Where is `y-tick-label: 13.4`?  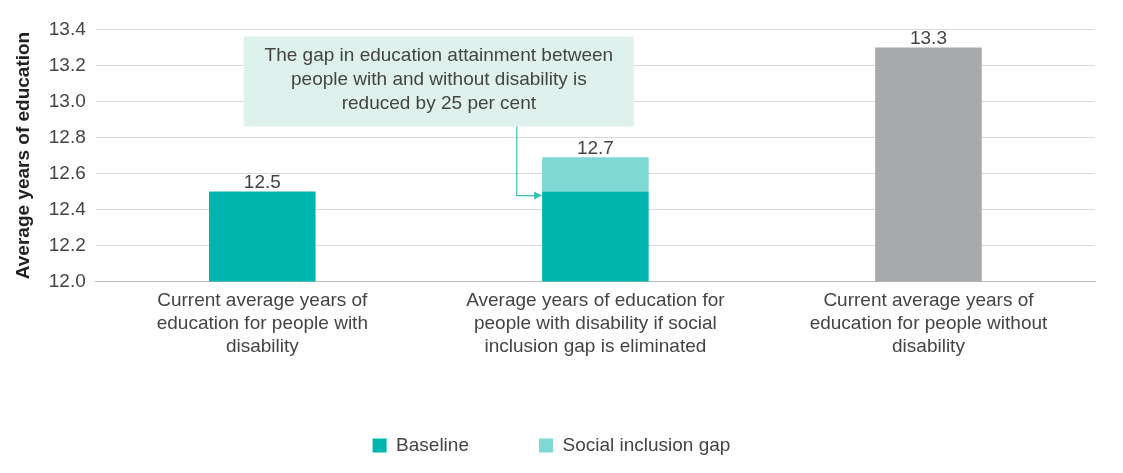
y-tick-label: 13.4 is located at coordinates (67, 28).